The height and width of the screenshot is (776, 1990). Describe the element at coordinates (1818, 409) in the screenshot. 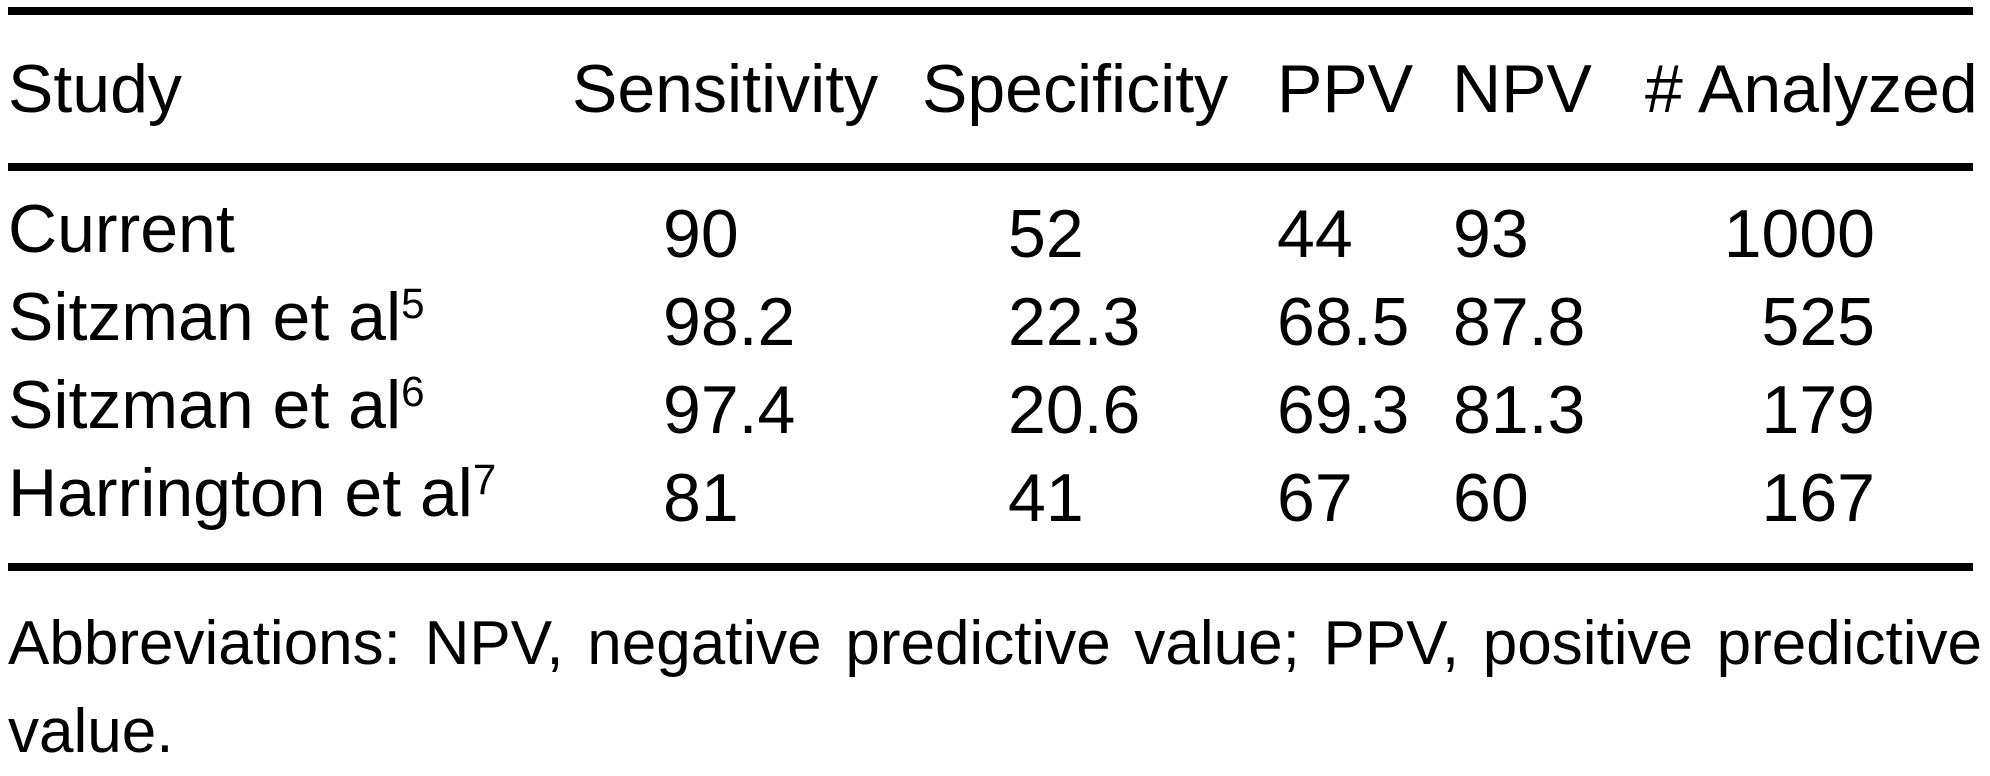

I see `analyzed-cell: 179` at that location.